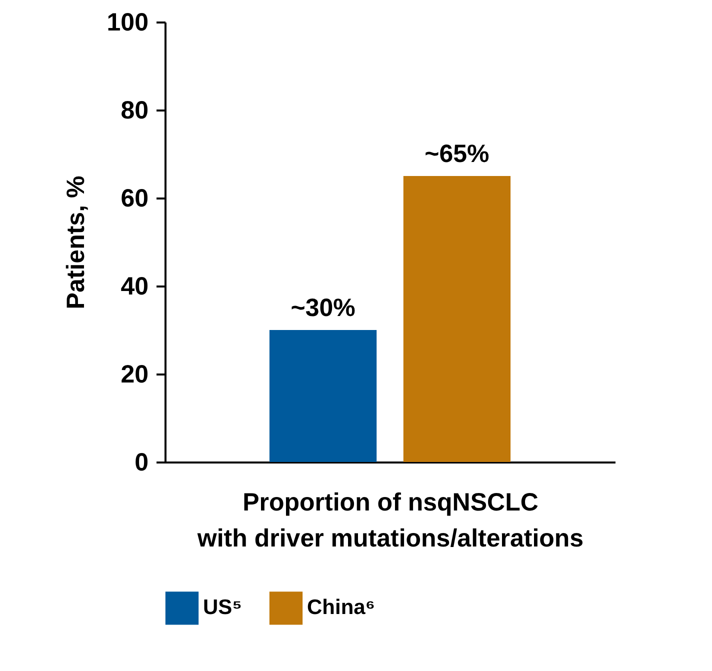  I want to click on y-tick-label: 100, so click(127, 22).